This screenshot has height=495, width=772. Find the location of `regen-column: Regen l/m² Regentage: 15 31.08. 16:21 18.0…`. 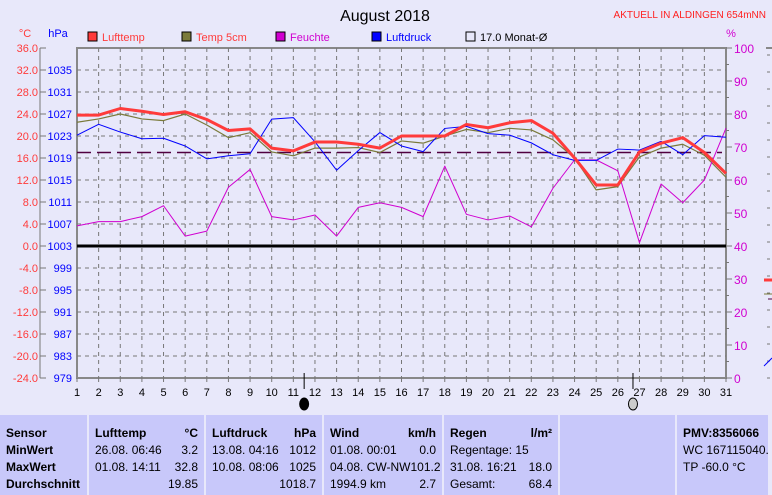

regen-column: Regen l/m² Regentage: 15 31.08. 16:21 18.0… is located at coordinates (501, 455).